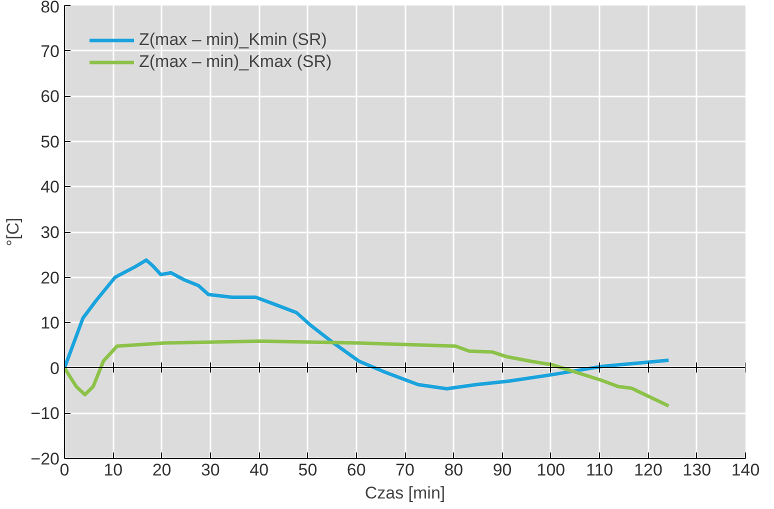  I want to click on legend-label: Z(max – min)_Kmin (SR), so click(233, 40).